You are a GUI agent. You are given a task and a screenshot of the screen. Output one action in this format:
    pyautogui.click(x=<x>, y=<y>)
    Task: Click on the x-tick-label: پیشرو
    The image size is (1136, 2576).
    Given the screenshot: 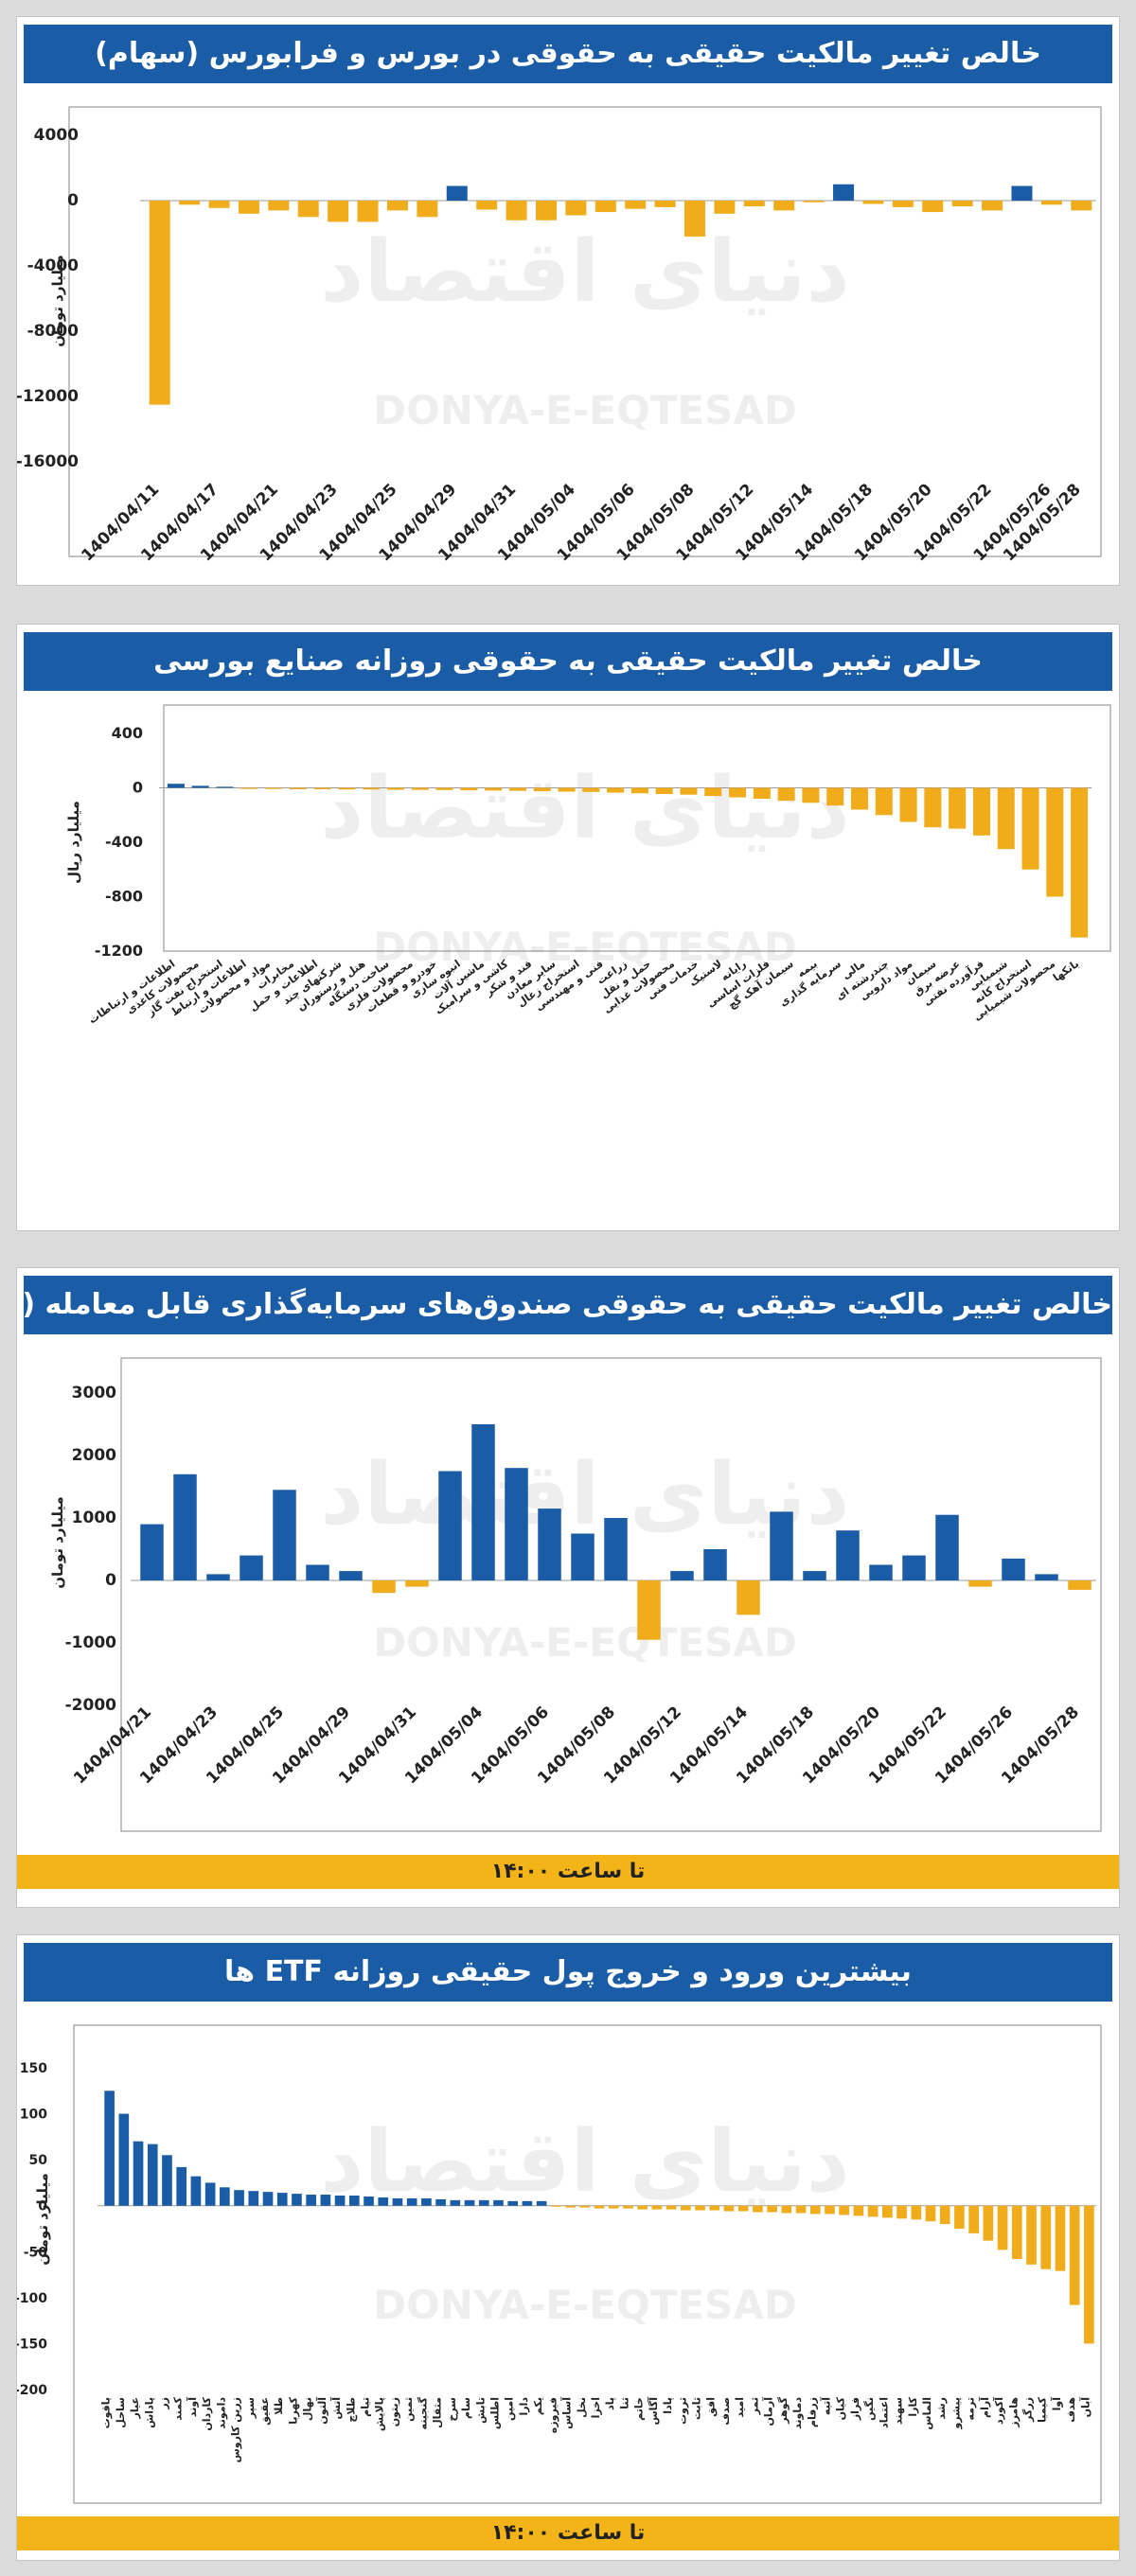 What is the action you would take?
    pyautogui.click(x=956, y=2413)
    